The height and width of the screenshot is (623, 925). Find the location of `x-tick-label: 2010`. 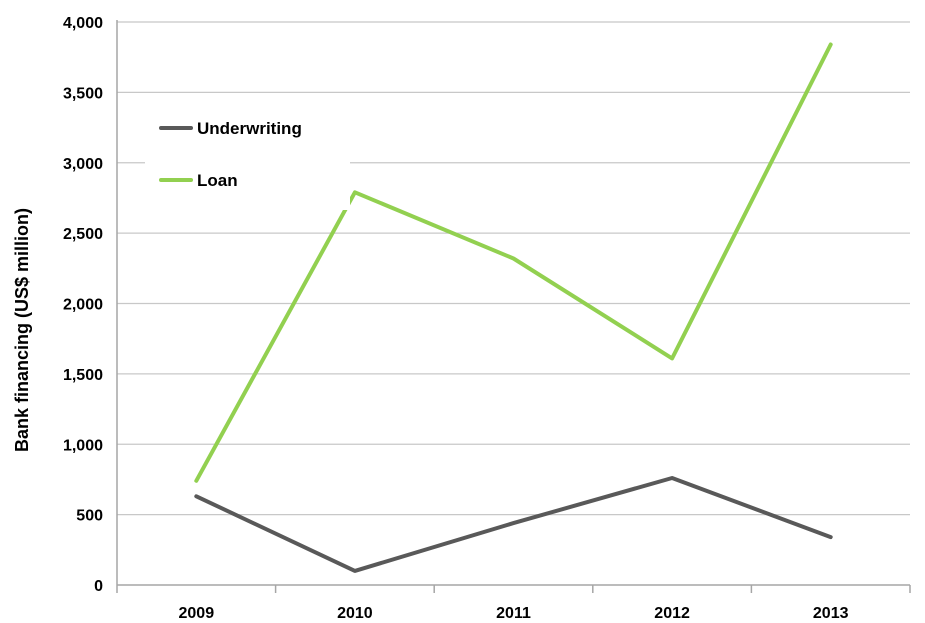

x-tick-label: 2010 is located at coordinates (355, 613).